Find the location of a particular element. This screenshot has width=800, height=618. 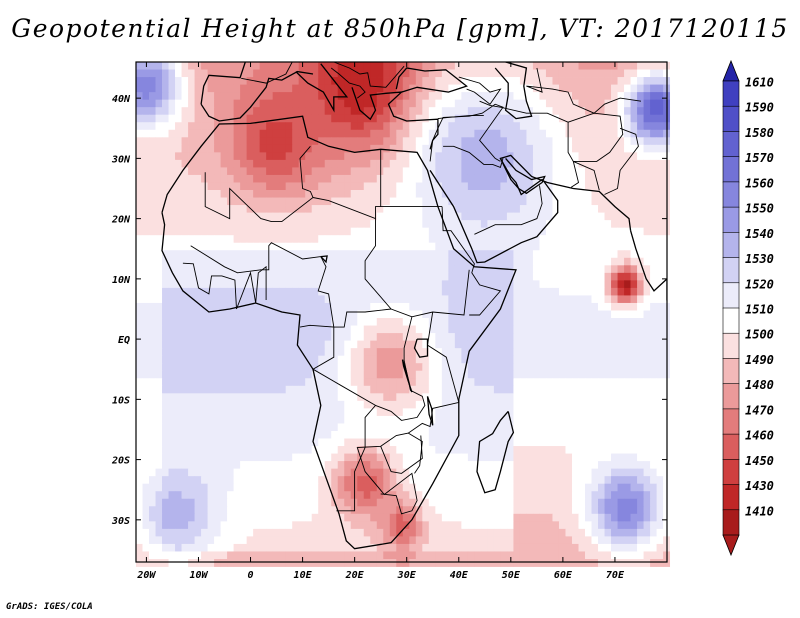

border-chad-sudan is located at coordinates (378, 212).